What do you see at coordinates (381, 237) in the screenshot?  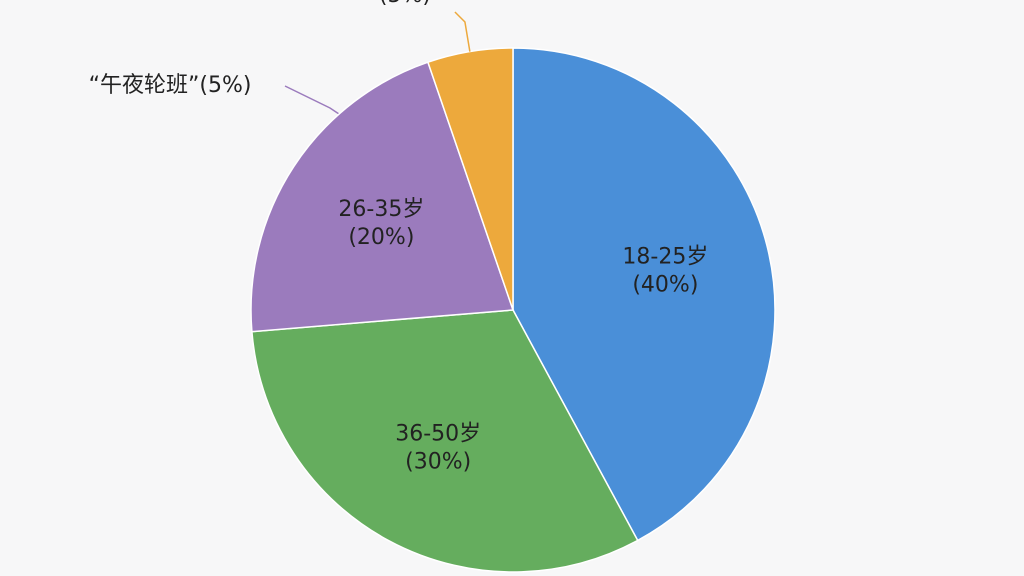 I see `slice-value-label: (20%)` at bounding box center [381, 237].